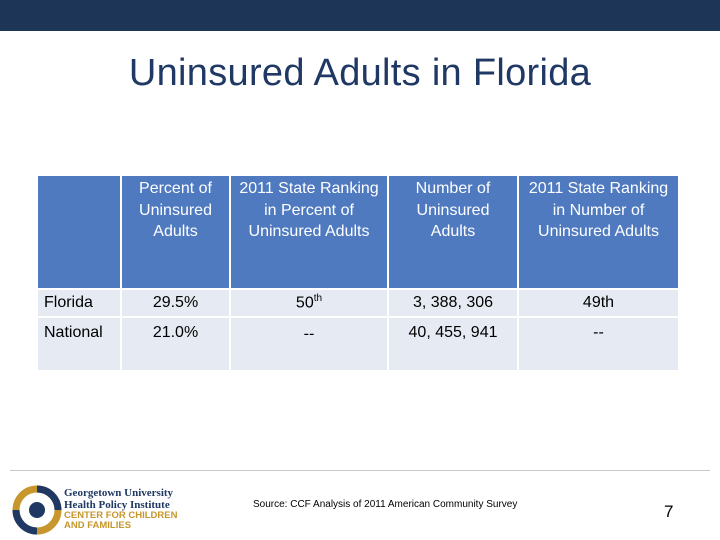 The width and height of the screenshot is (720, 540). I want to click on cell-number: 40, 455, 941, so click(453, 344).